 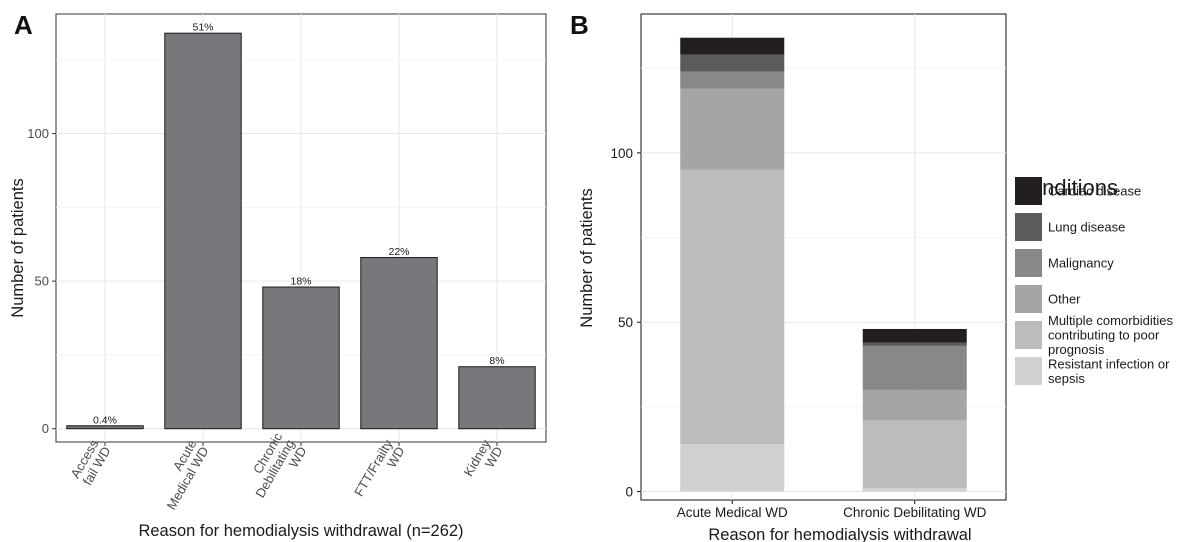 What do you see at coordinates (1109, 363) in the screenshot?
I see `legend-label-line: Resistant infection or` at bounding box center [1109, 363].